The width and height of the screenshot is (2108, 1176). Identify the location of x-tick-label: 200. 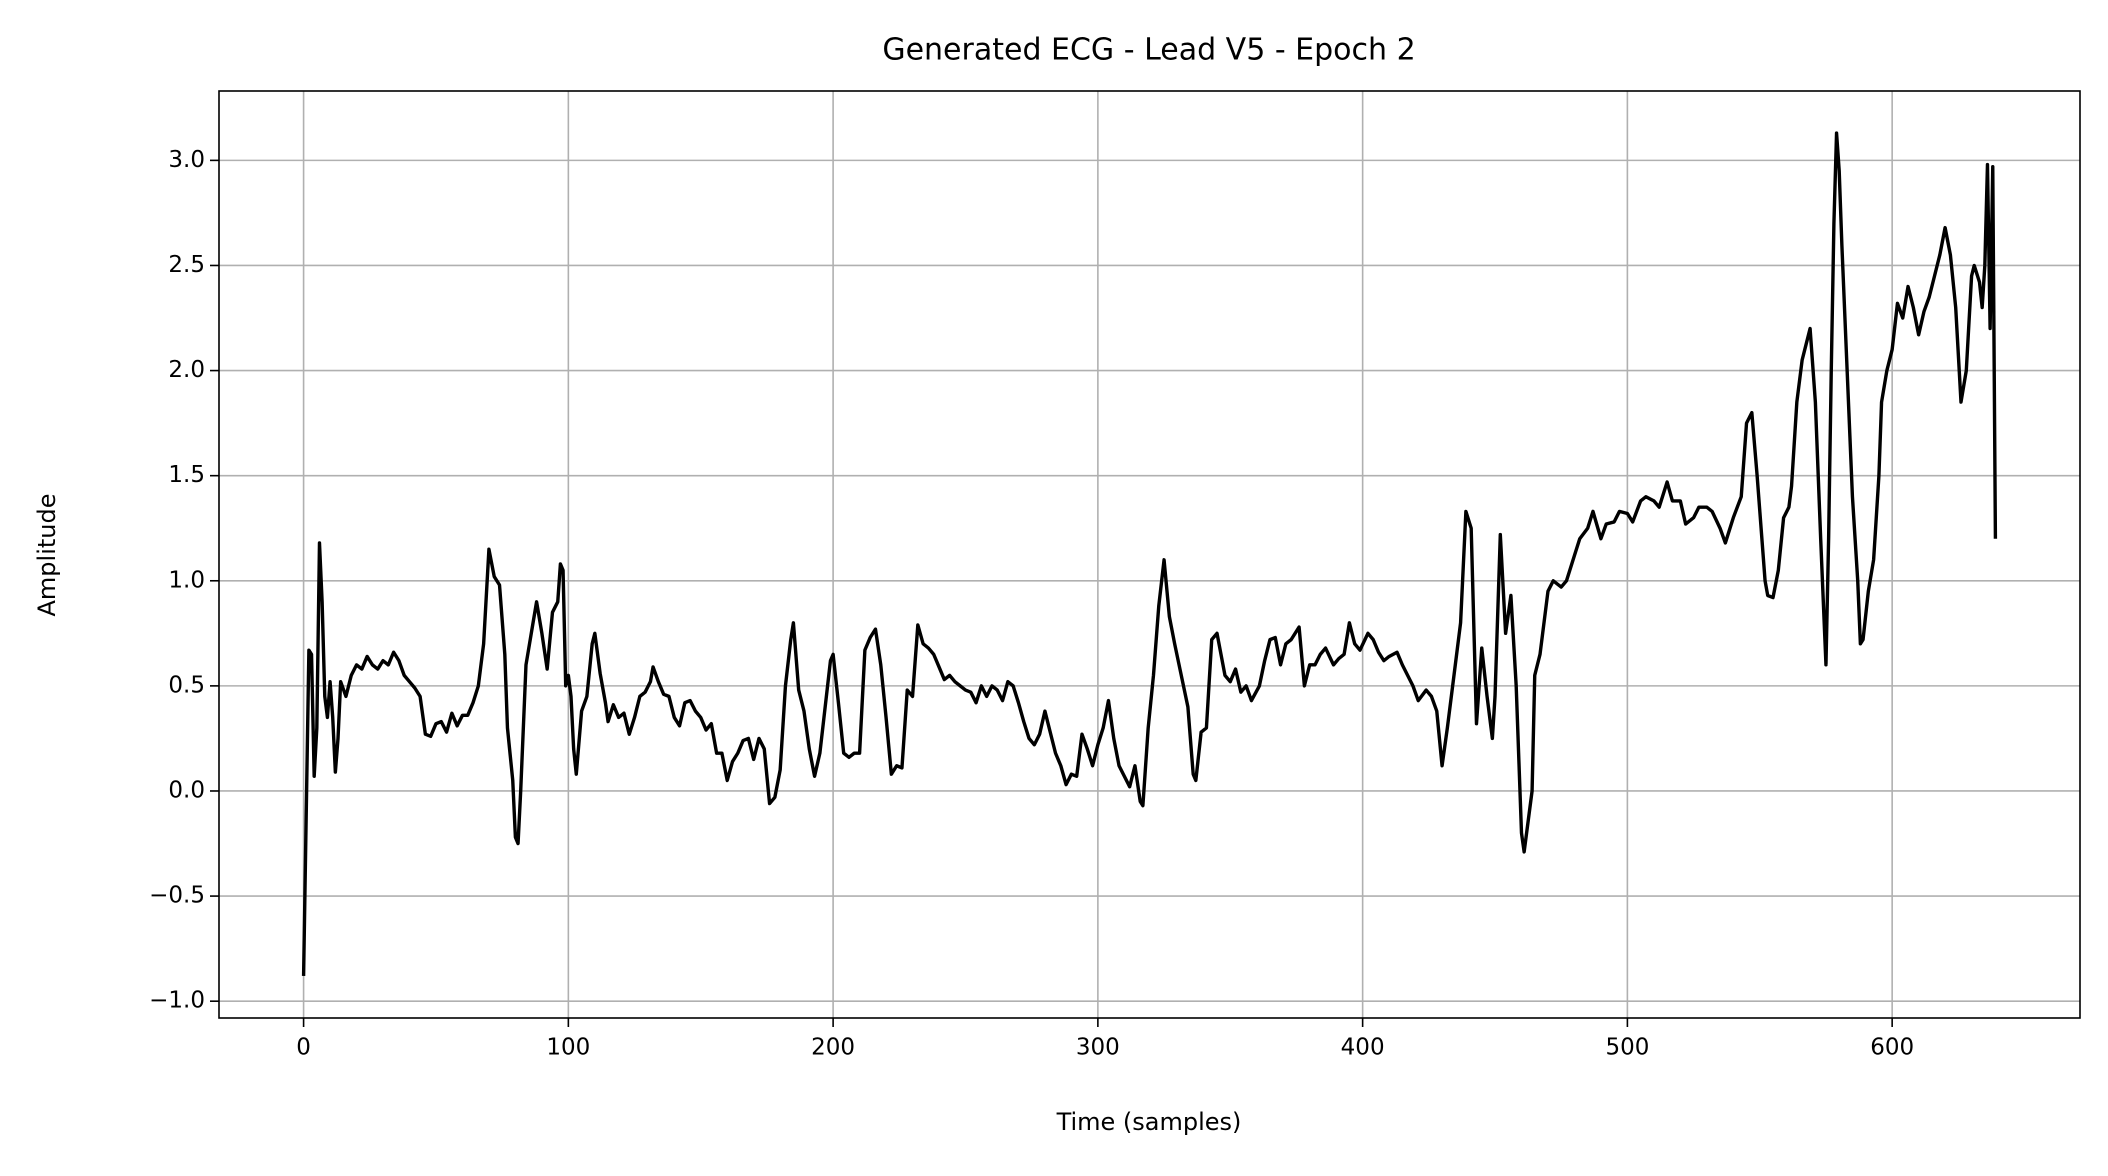
(833, 1048).